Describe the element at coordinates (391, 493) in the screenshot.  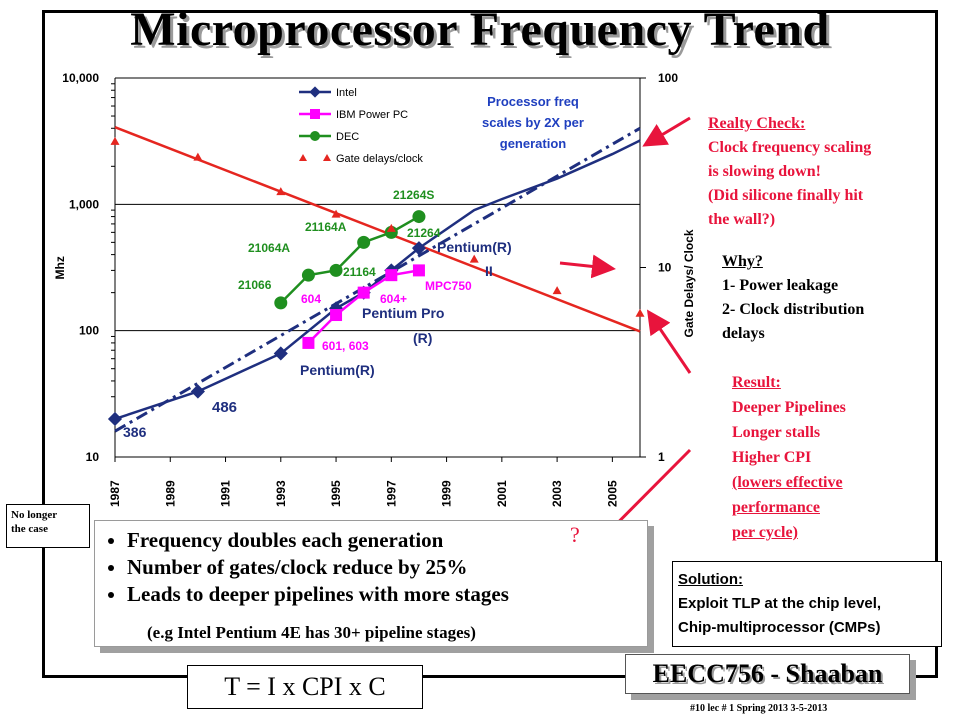
I see `x-tick-label: 1997` at that location.